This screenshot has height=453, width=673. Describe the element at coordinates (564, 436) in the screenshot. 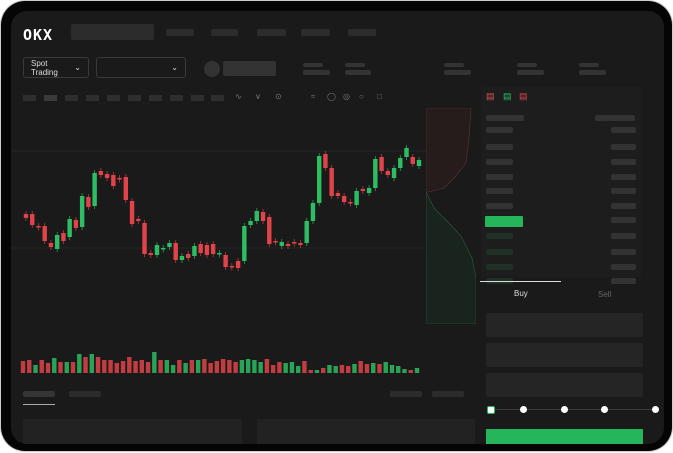

I see `buy-button` at that location.